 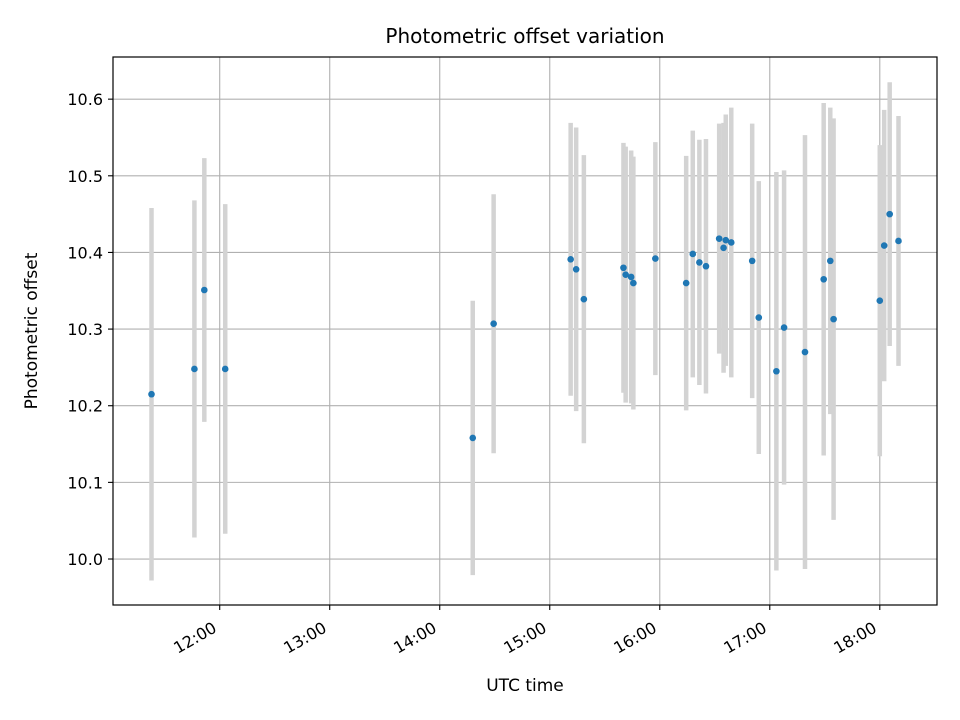 What do you see at coordinates (85, 252) in the screenshot?
I see `y-tick-label: 10.4` at bounding box center [85, 252].